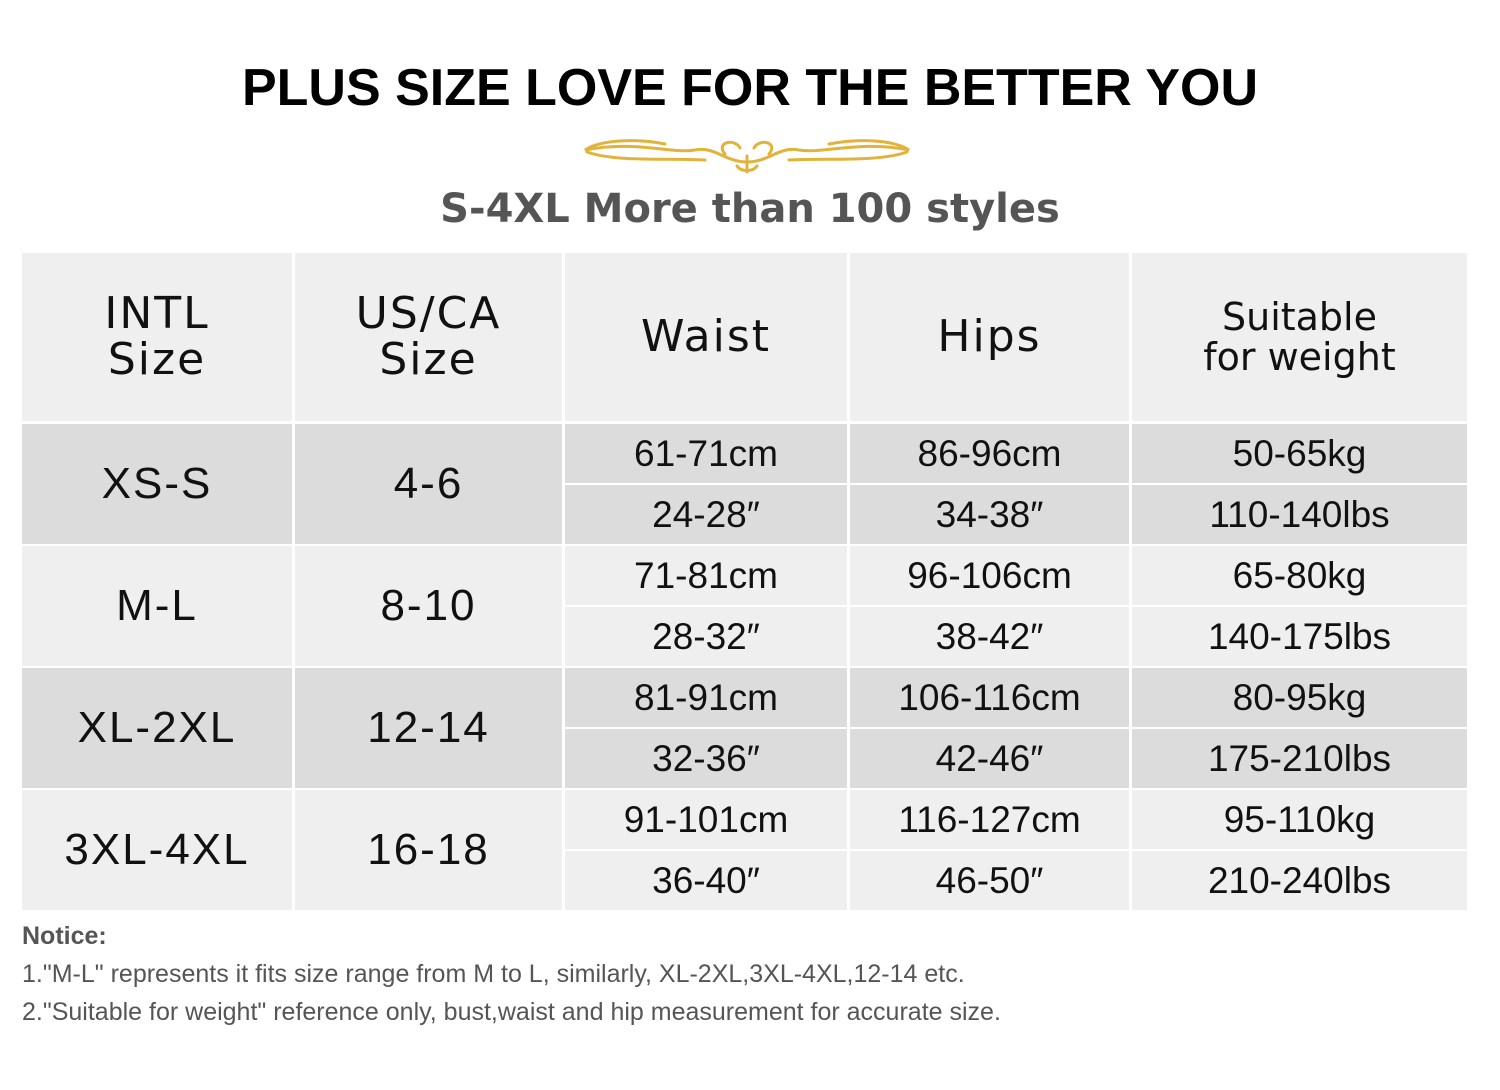  What do you see at coordinates (428, 728) in the screenshot?
I see `us-size: 12-14` at bounding box center [428, 728].